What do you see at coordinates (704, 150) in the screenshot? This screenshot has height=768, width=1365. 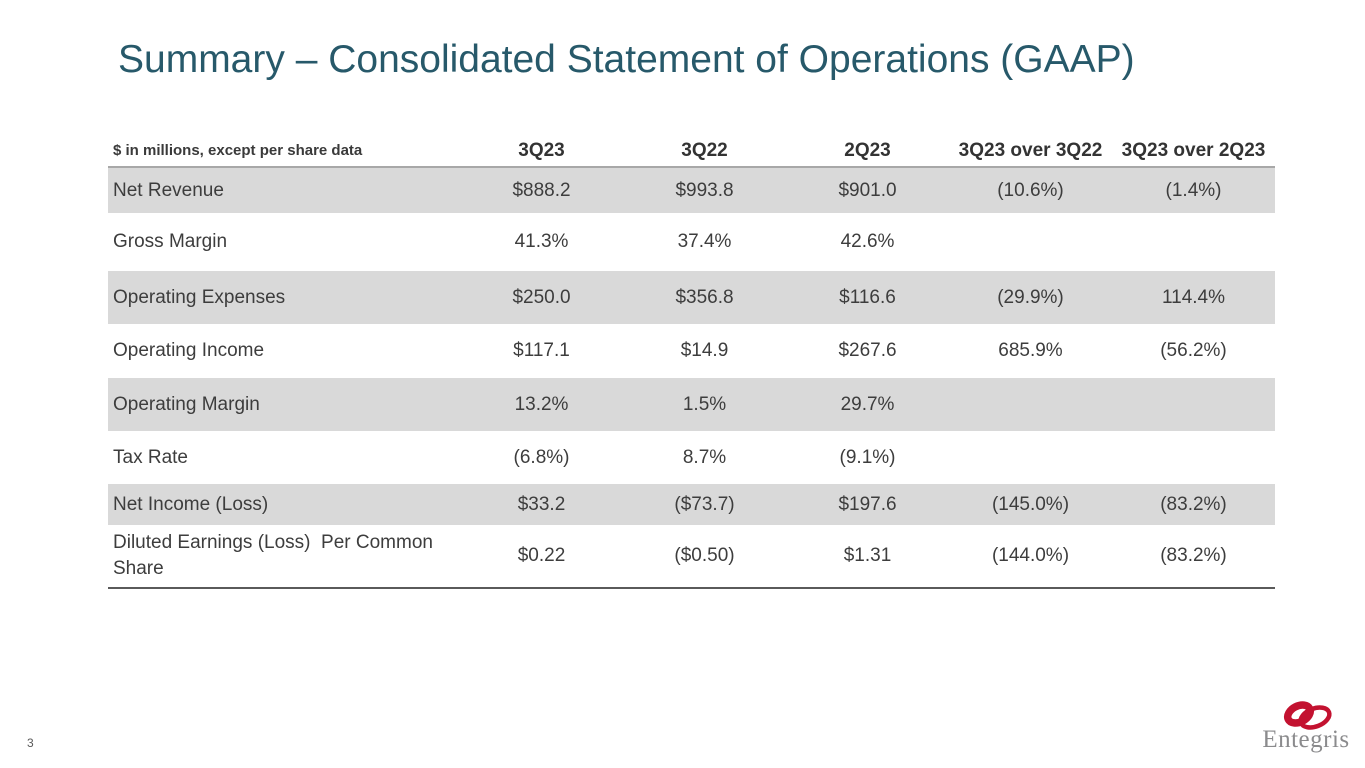 I see `column-header-3q22: 3Q22` at bounding box center [704, 150].